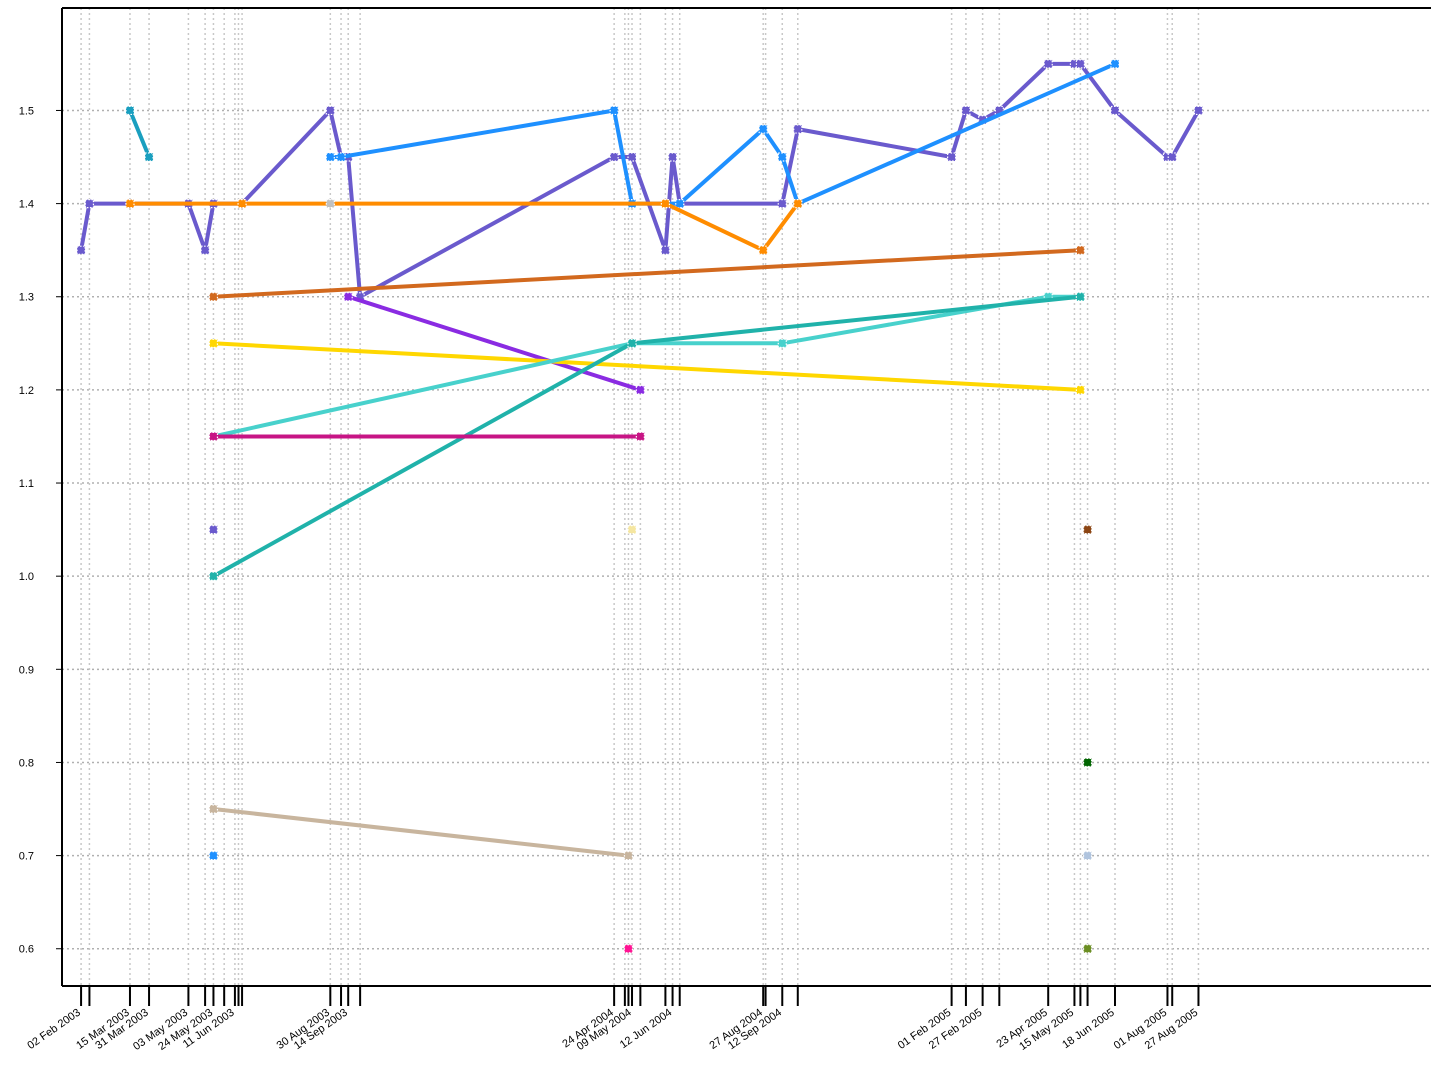 This screenshot has width=1431, height=1089. What do you see at coordinates (53, 1029) in the screenshot?
I see `x-tick-label: 02 Feb 2003` at bounding box center [53, 1029].